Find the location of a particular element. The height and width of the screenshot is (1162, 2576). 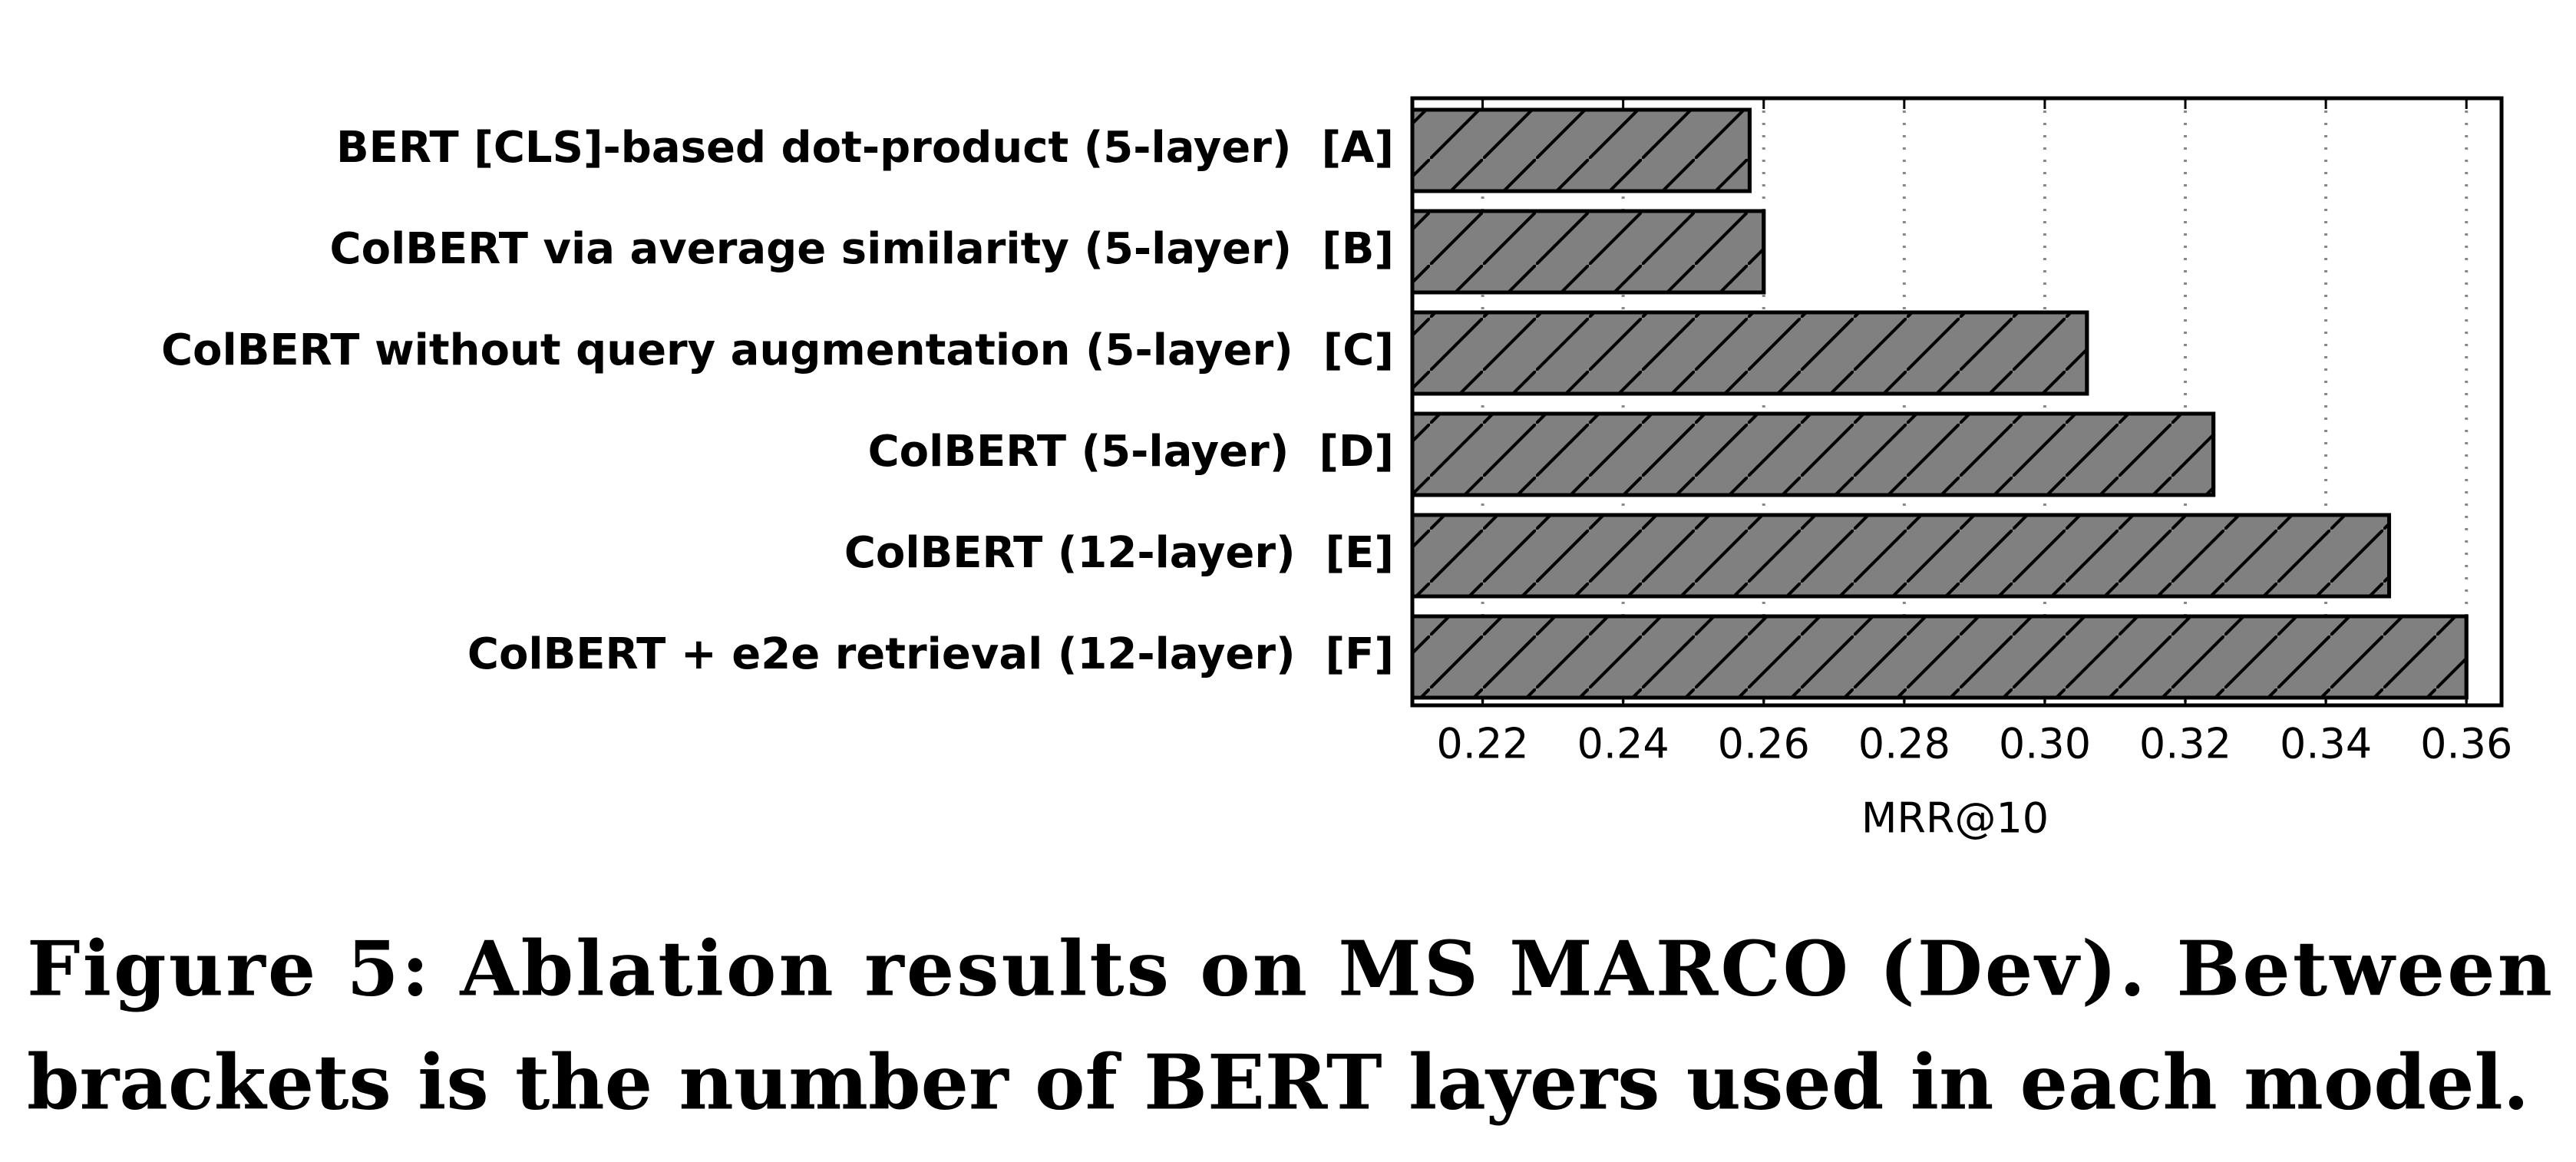

y-tick-label: ColBERT (12-layer) [E] is located at coordinates (1119, 553).